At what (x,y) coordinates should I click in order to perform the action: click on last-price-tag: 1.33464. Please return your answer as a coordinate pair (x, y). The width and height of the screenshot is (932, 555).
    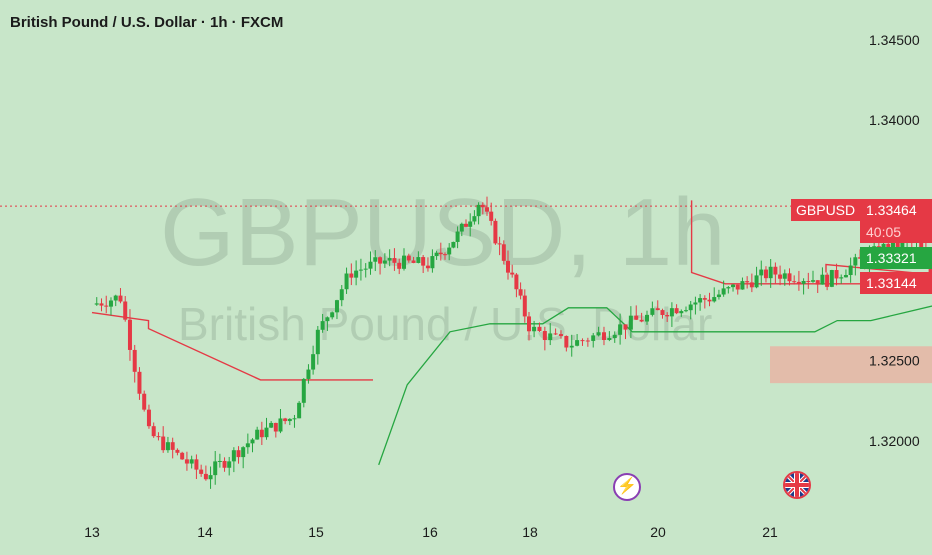
    Looking at the image, I should click on (896, 210).